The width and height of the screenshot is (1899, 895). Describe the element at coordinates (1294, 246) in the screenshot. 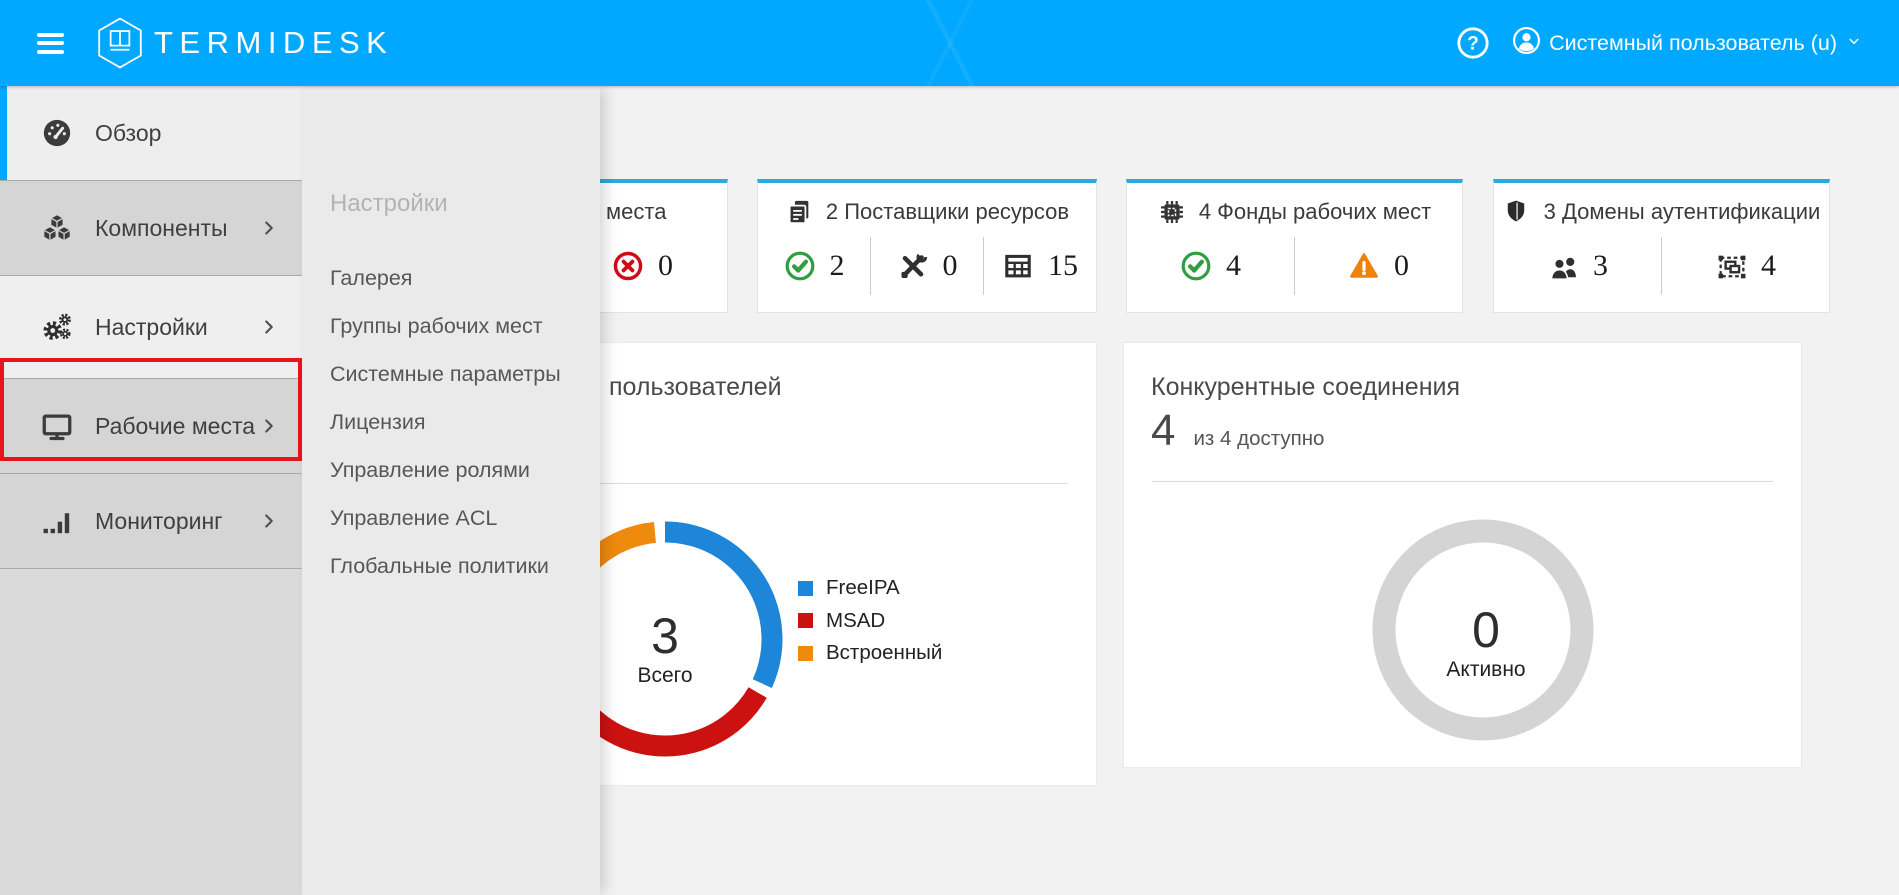

I see `card-workplace-pools: 4 Фонды рабочих мест 4` at that location.